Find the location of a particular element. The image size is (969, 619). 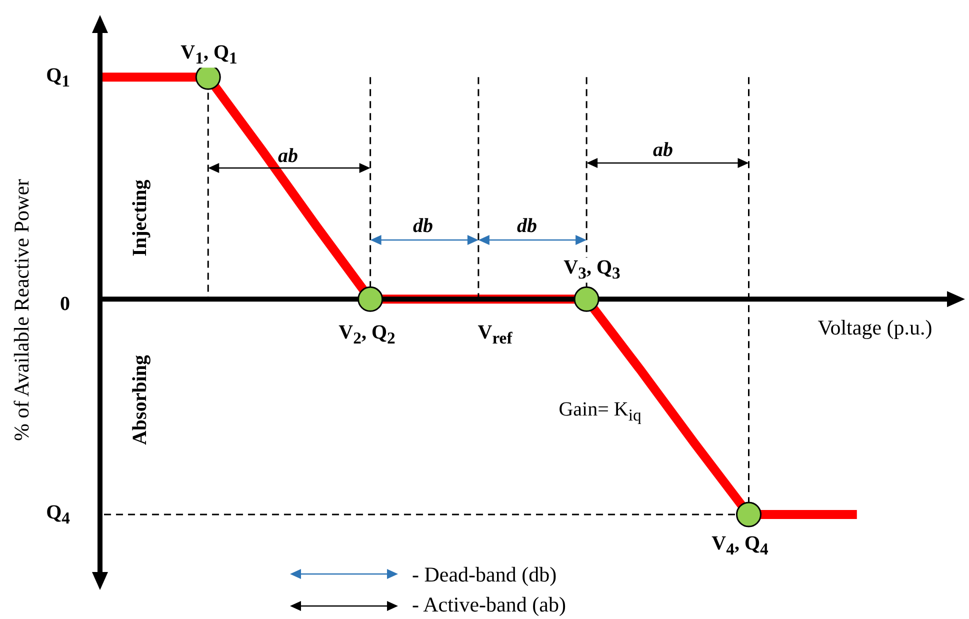

annotation: V$_{2}$, Q$_{2}$ is located at coordinates (367, 335).